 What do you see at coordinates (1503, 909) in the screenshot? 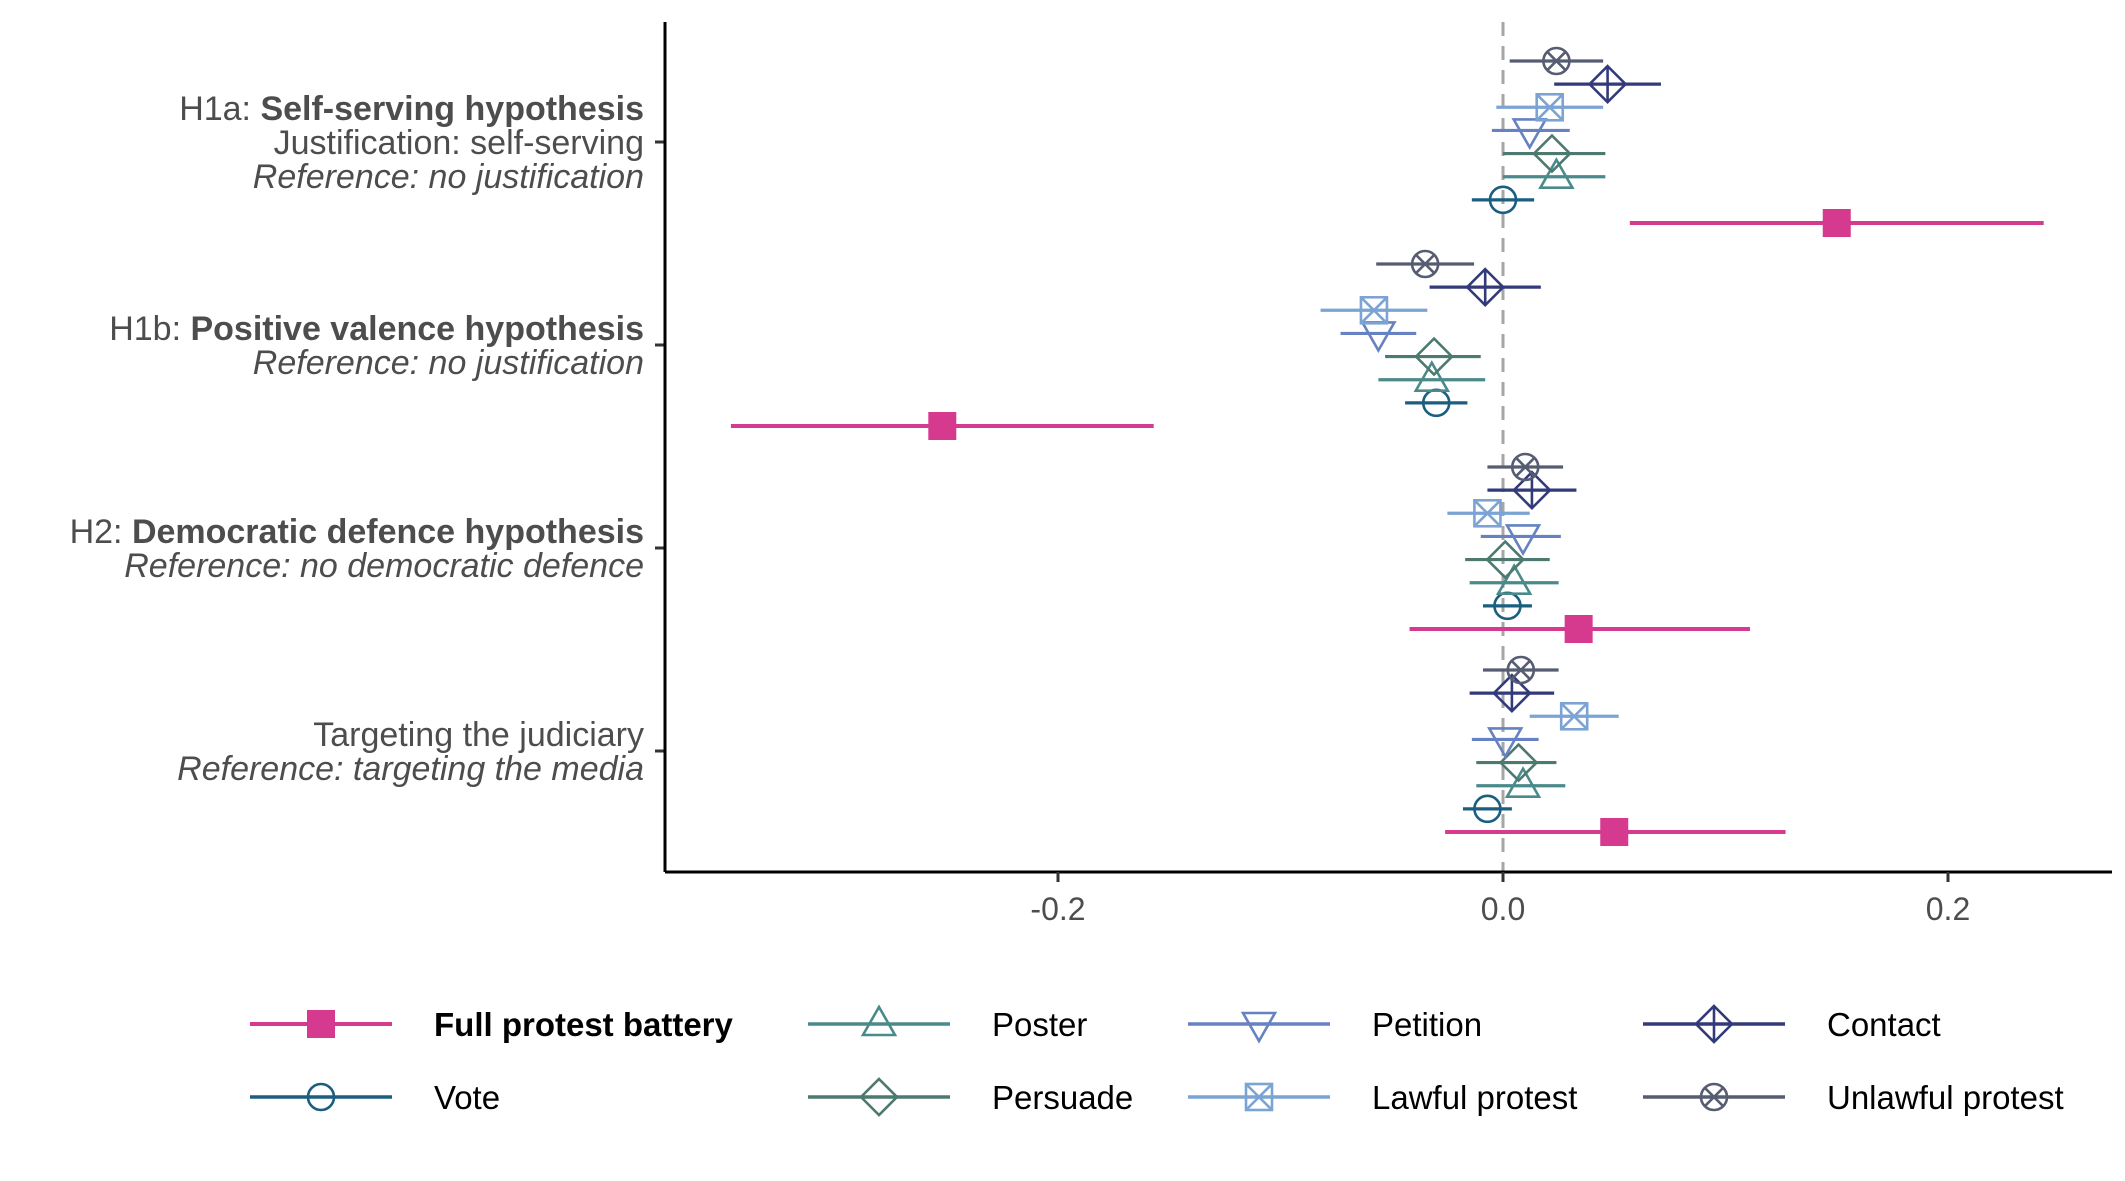
I see `x-tick-label: 0.0` at bounding box center [1503, 909].